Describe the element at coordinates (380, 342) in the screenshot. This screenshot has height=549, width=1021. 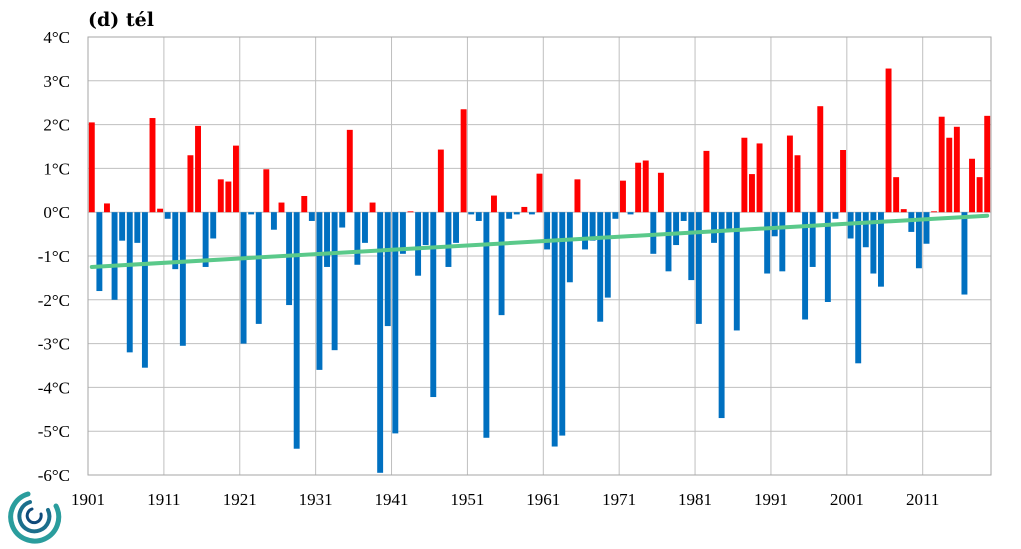
I see `bar-1939` at that location.